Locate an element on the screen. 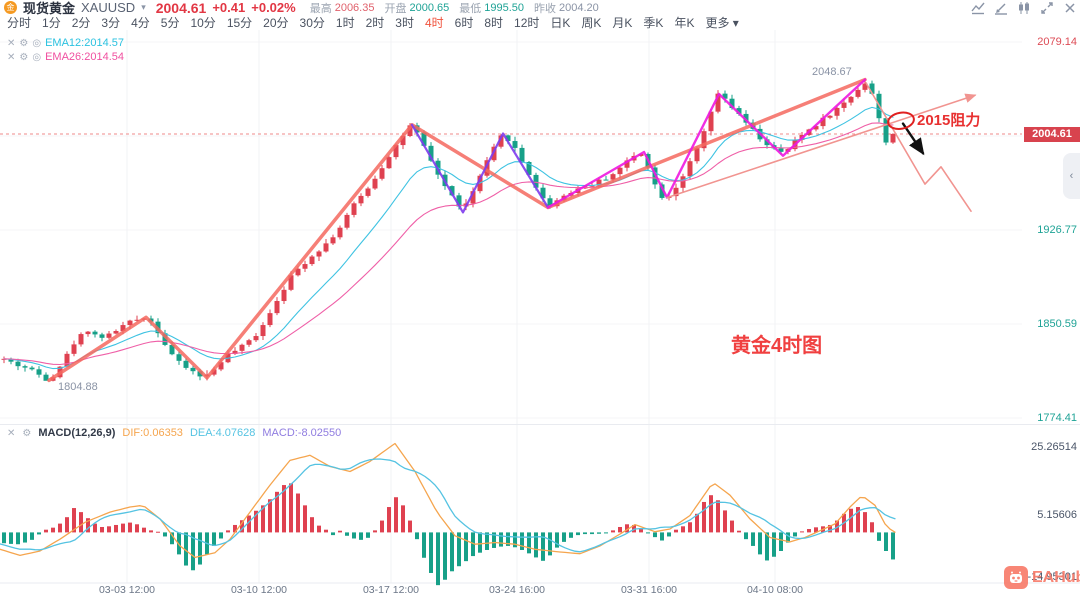  ohlc-stats: 最高 2006.35 开盘 2000.65 最低 1995.50 昨收 2004.20 is located at coordinates (454, 8).